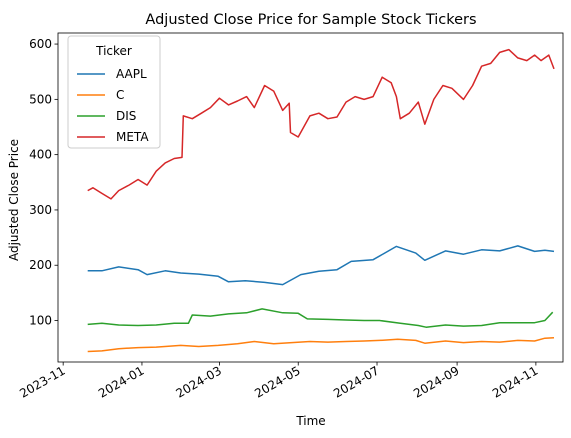  What do you see at coordinates (320, 318) in the screenshot?
I see `series-line-dis` at bounding box center [320, 318].